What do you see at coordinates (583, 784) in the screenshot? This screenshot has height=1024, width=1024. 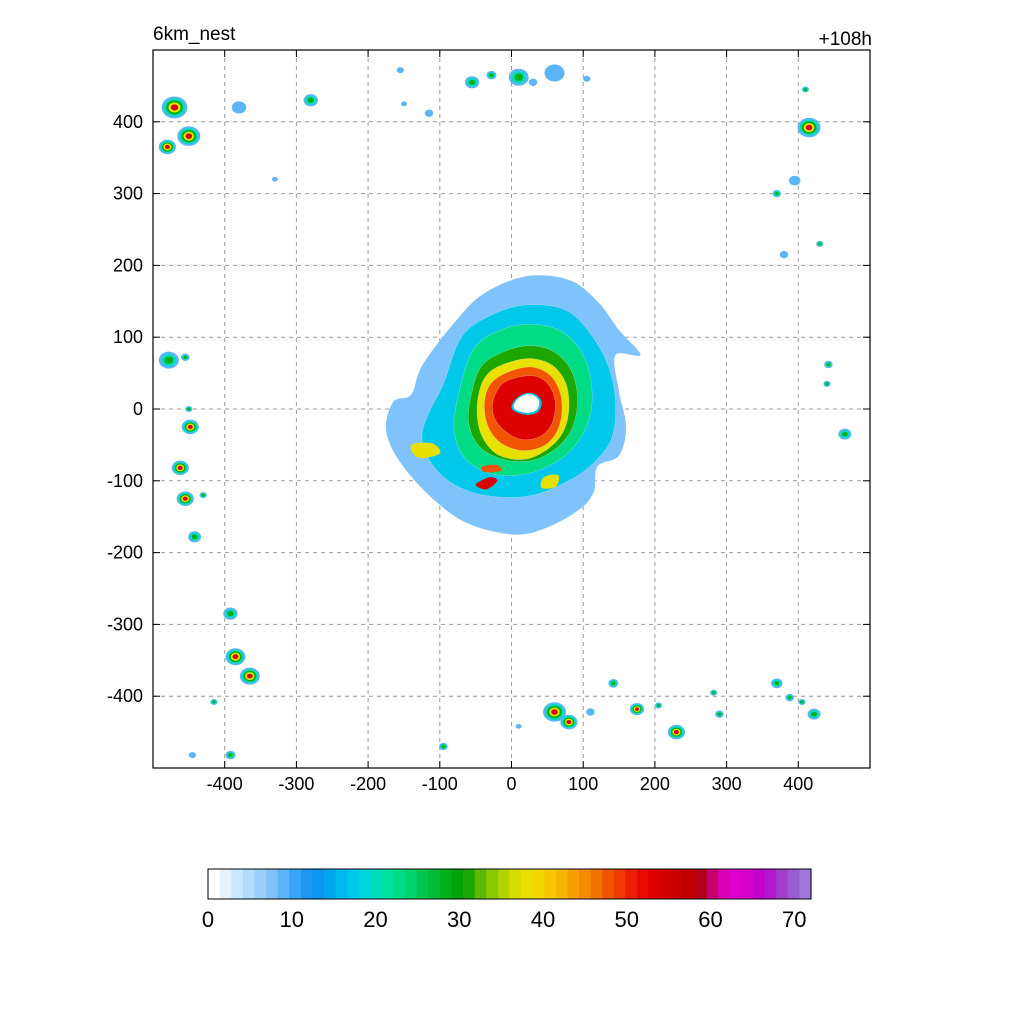 I see `x-tick-label: 100` at bounding box center [583, 784].